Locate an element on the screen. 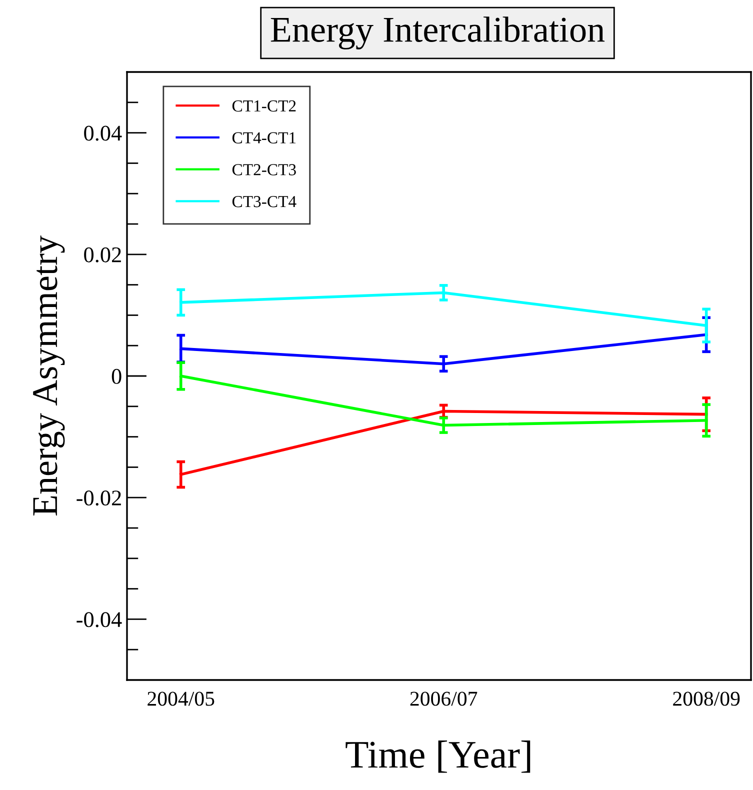 This screenshot has height=790, width=753. y-tick-label: 0.02 is located at coordinates (102, 254).